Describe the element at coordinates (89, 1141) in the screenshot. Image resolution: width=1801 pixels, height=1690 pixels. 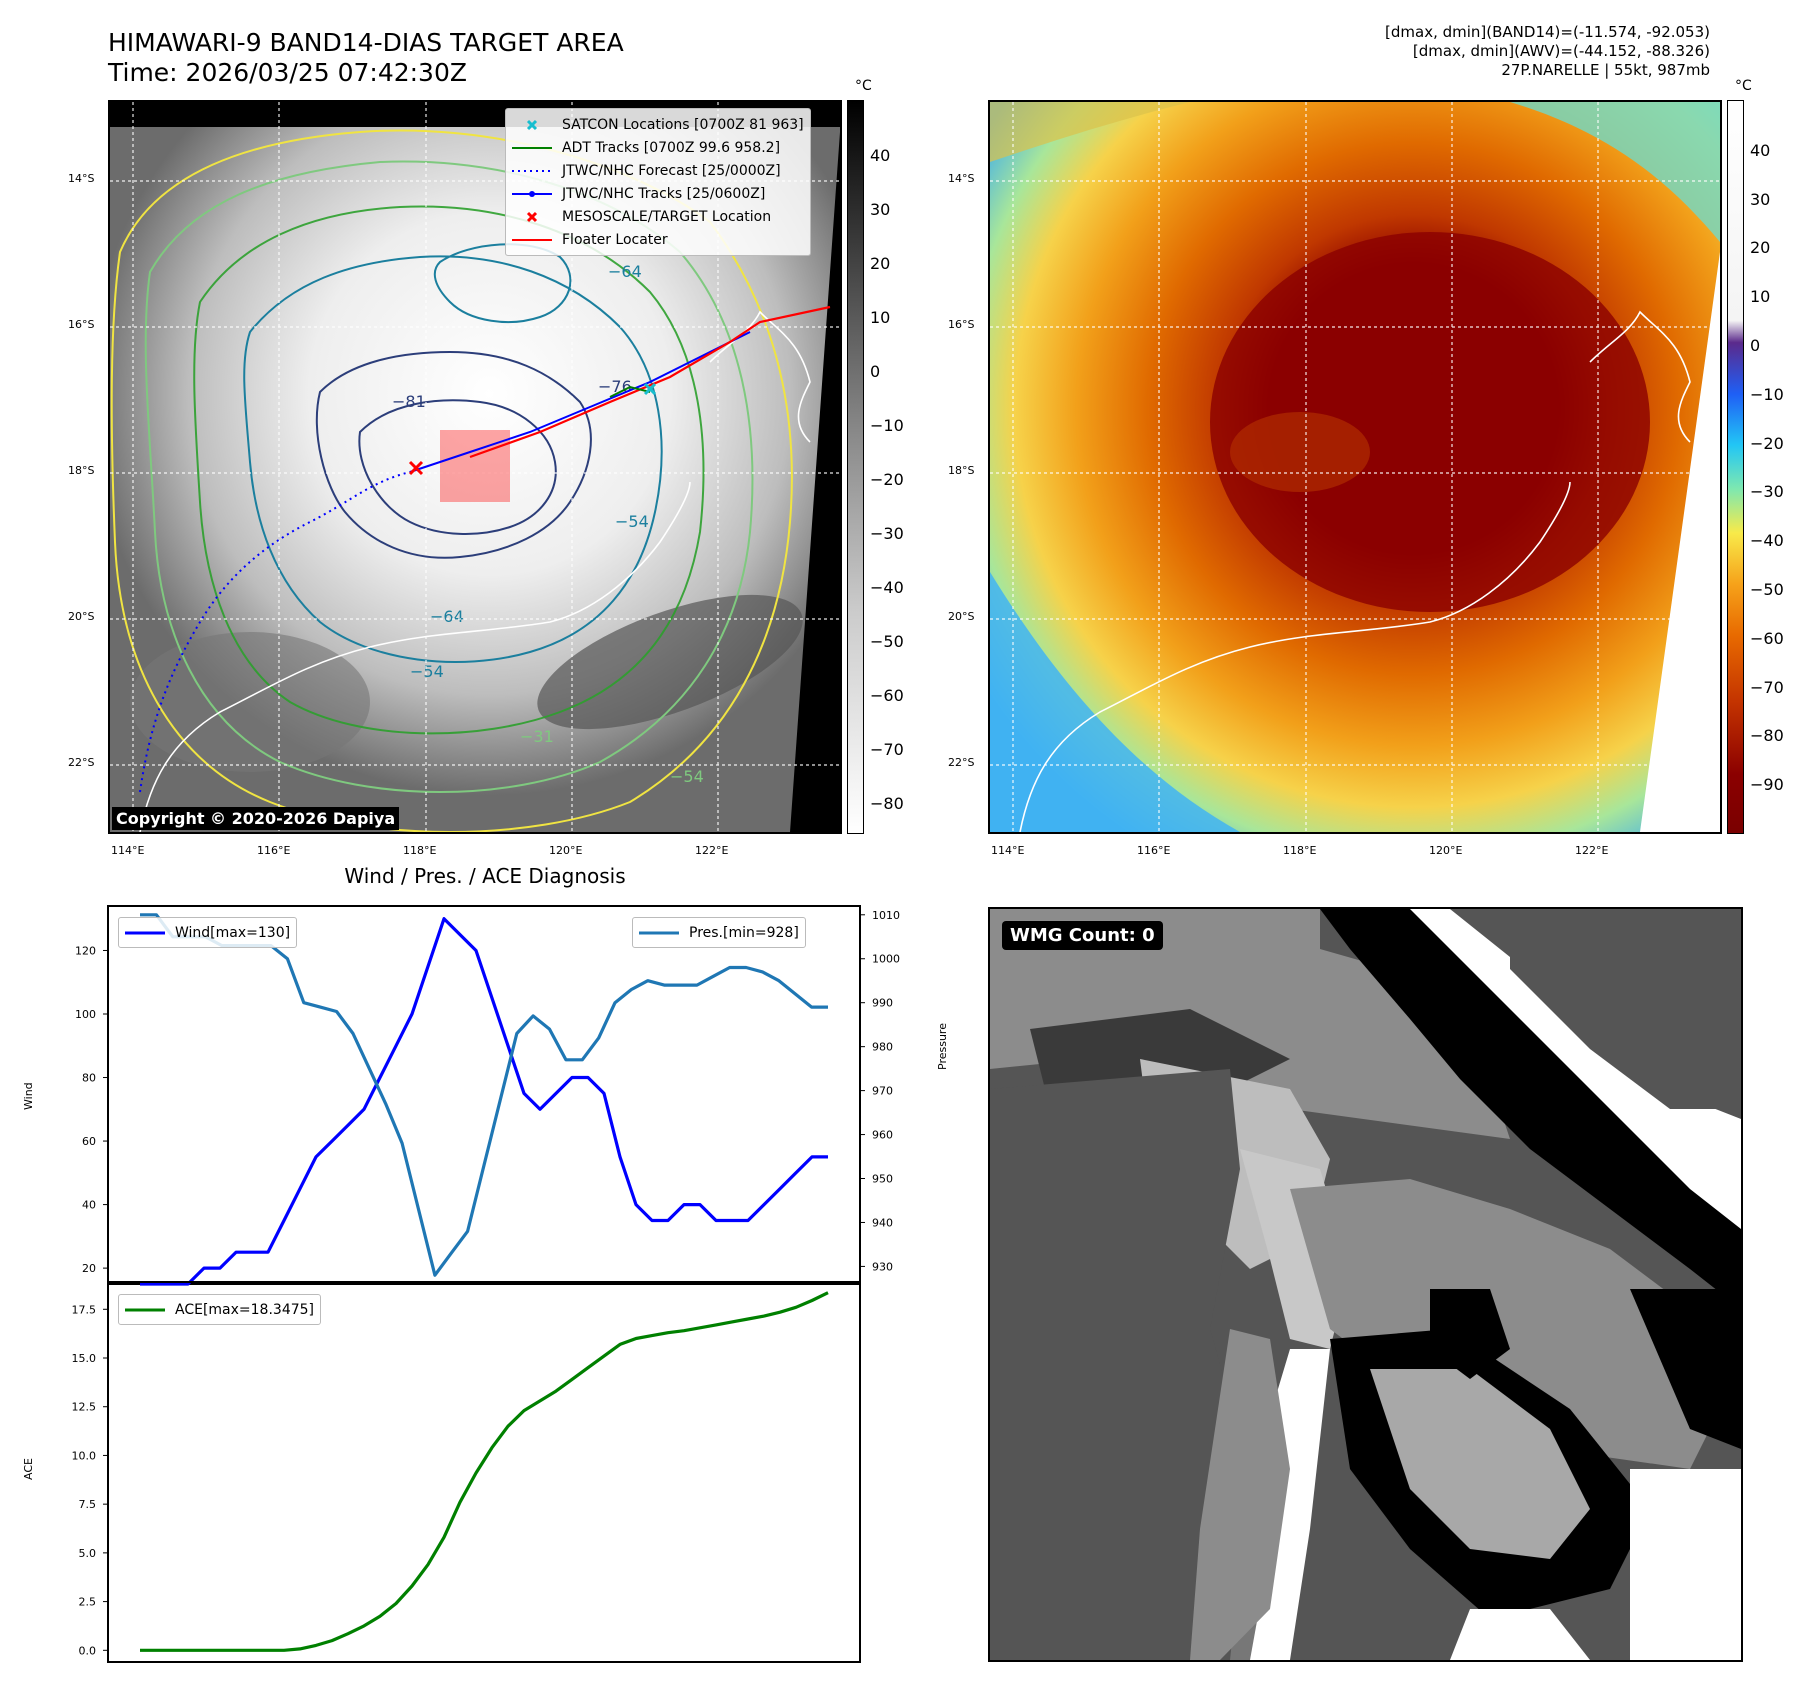
I see `y-tick-label: 60` at that location.